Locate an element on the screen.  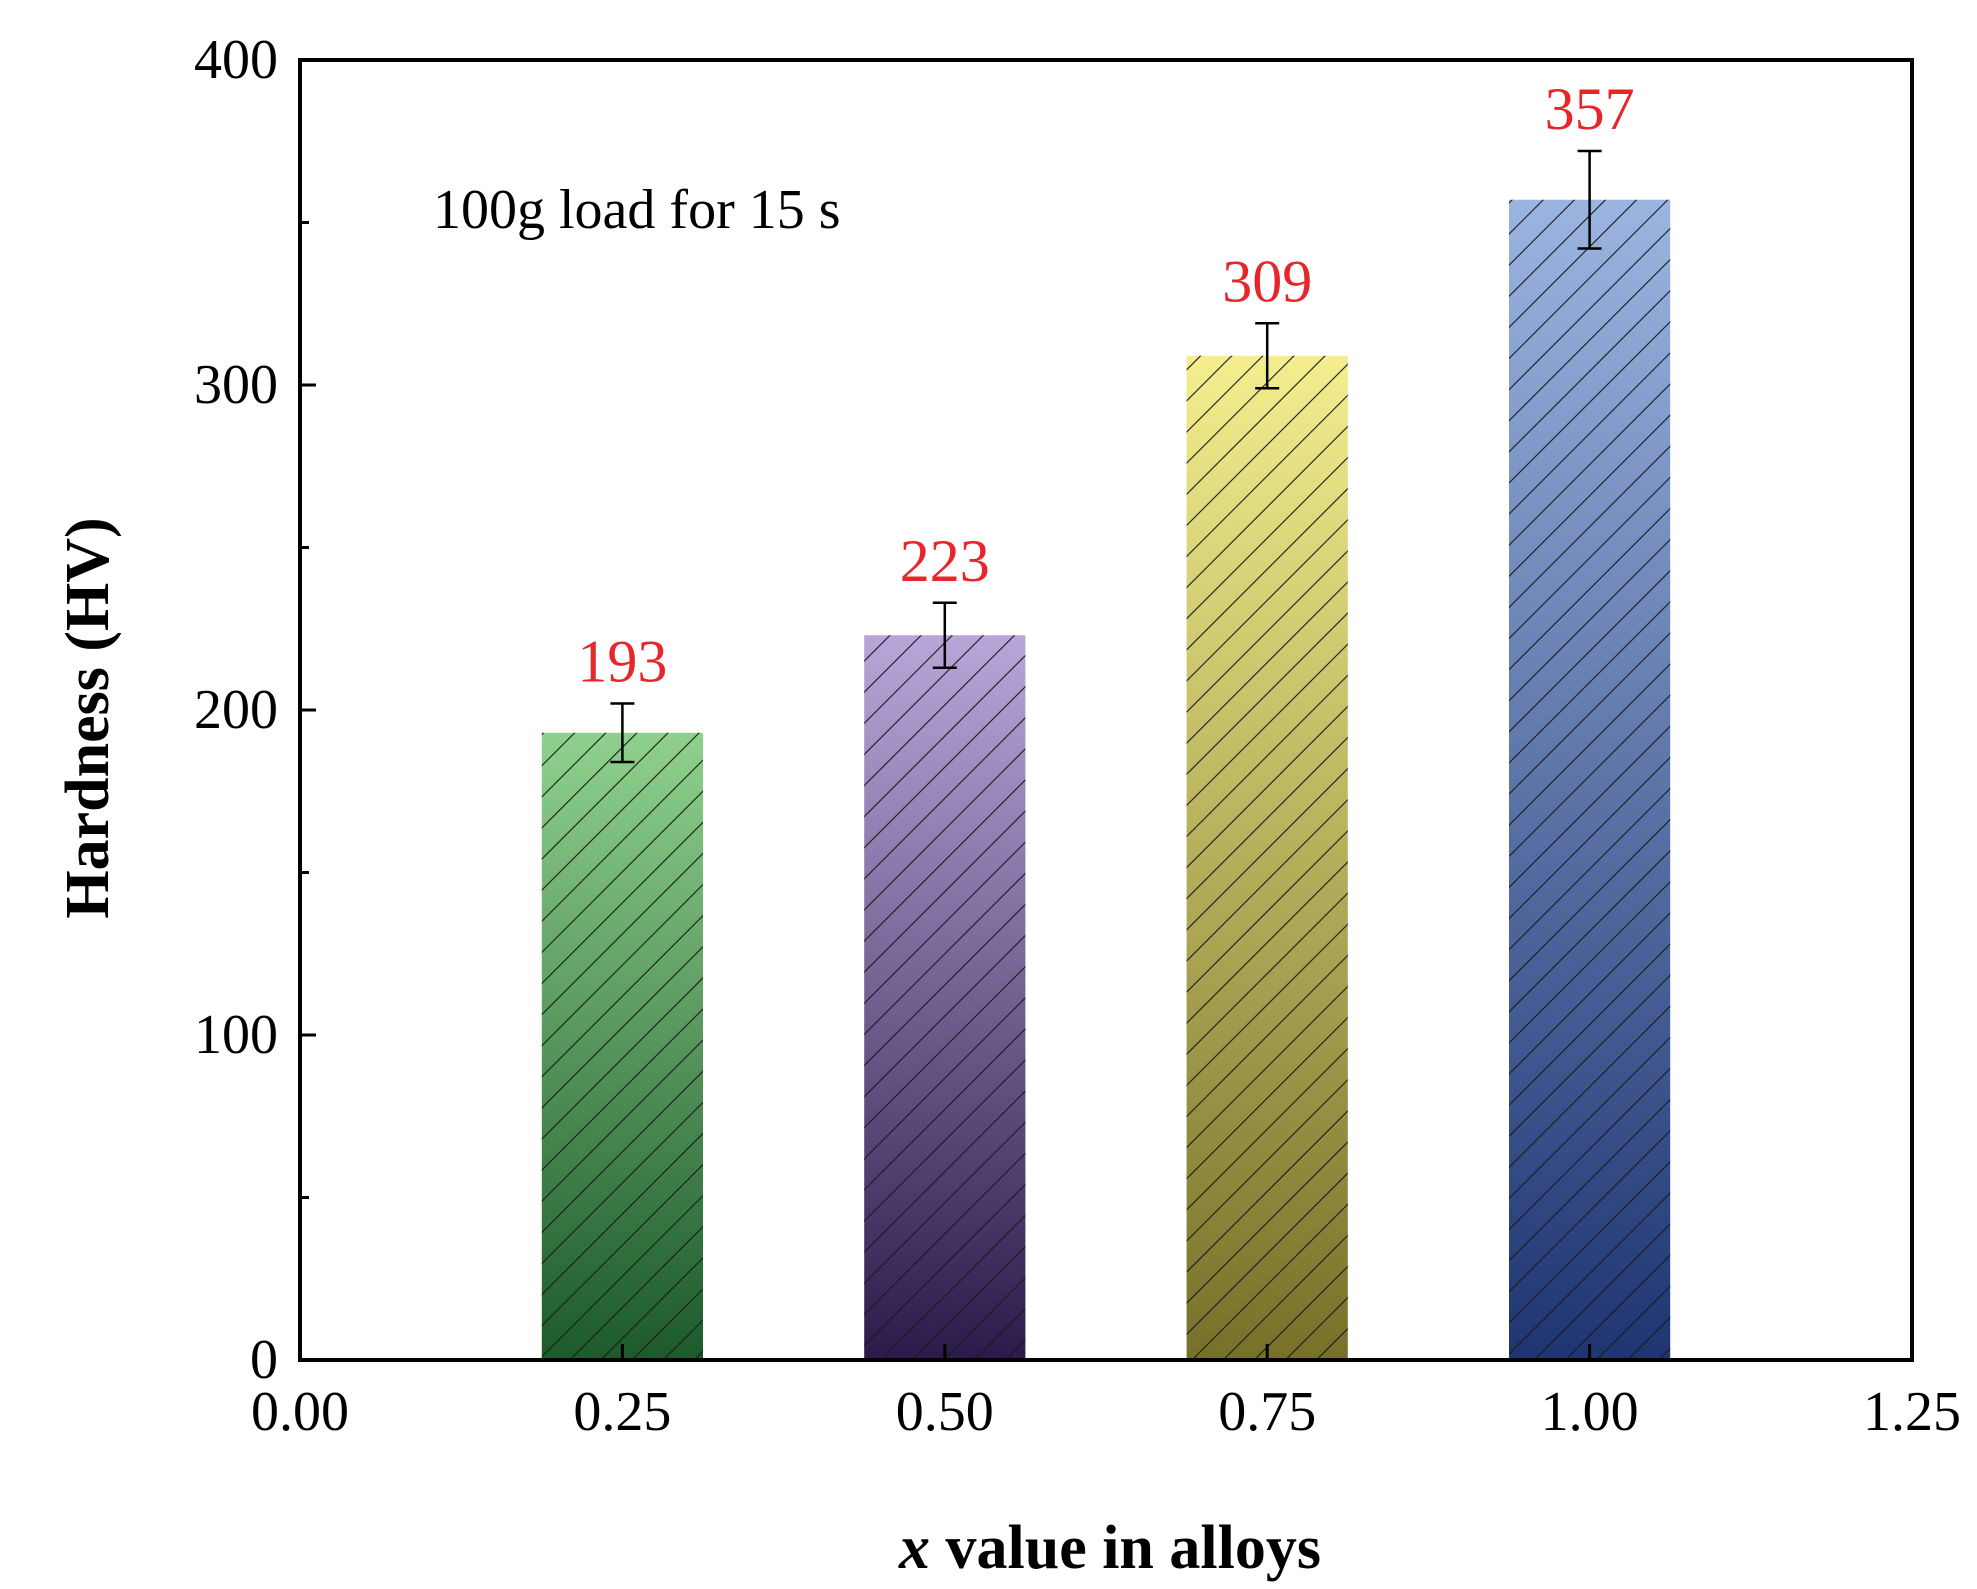
y-tick-label: 400 is located at coordinates (236, 60).